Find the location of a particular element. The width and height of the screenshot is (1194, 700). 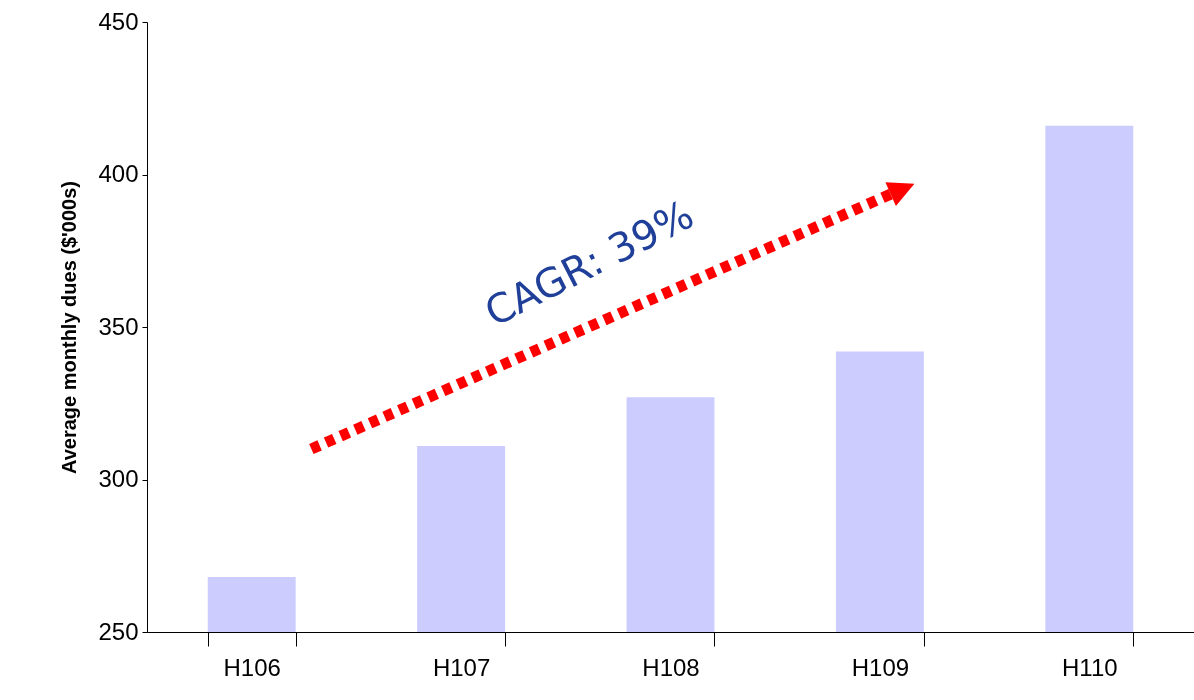

annotation: CAGR: 39% is located at coordinates (589, 263).